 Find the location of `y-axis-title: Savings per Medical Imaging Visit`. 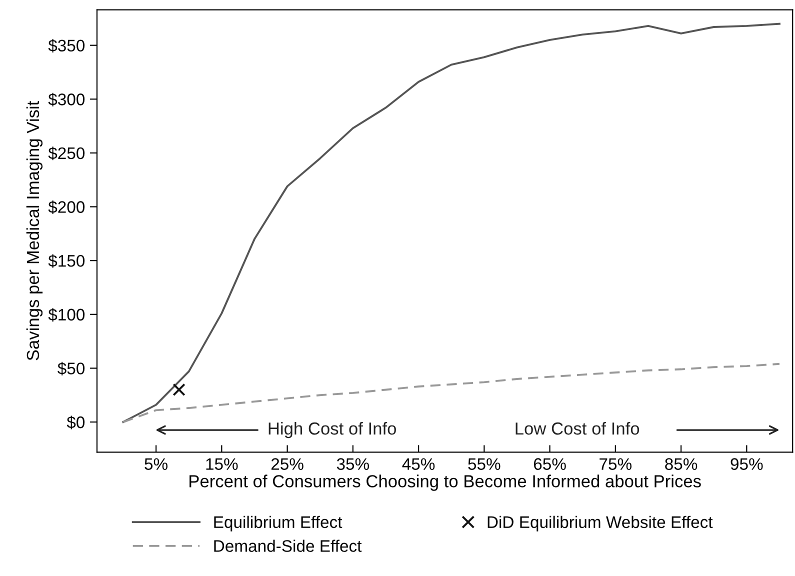

y-axis-title: Savings per Medical Imaging Visit is located at coordinates (34, 230).